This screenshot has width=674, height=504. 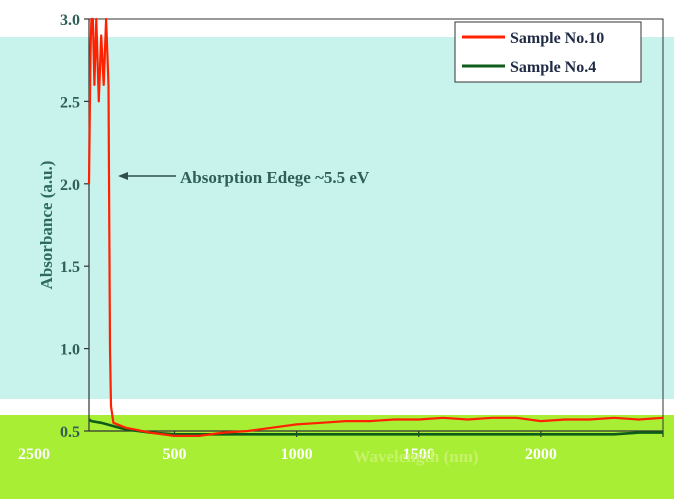 What do you see at coordinates (70, 102) in the screenshot?
I see `y-tick-label: 2.5` at bounding box center [70, 102].